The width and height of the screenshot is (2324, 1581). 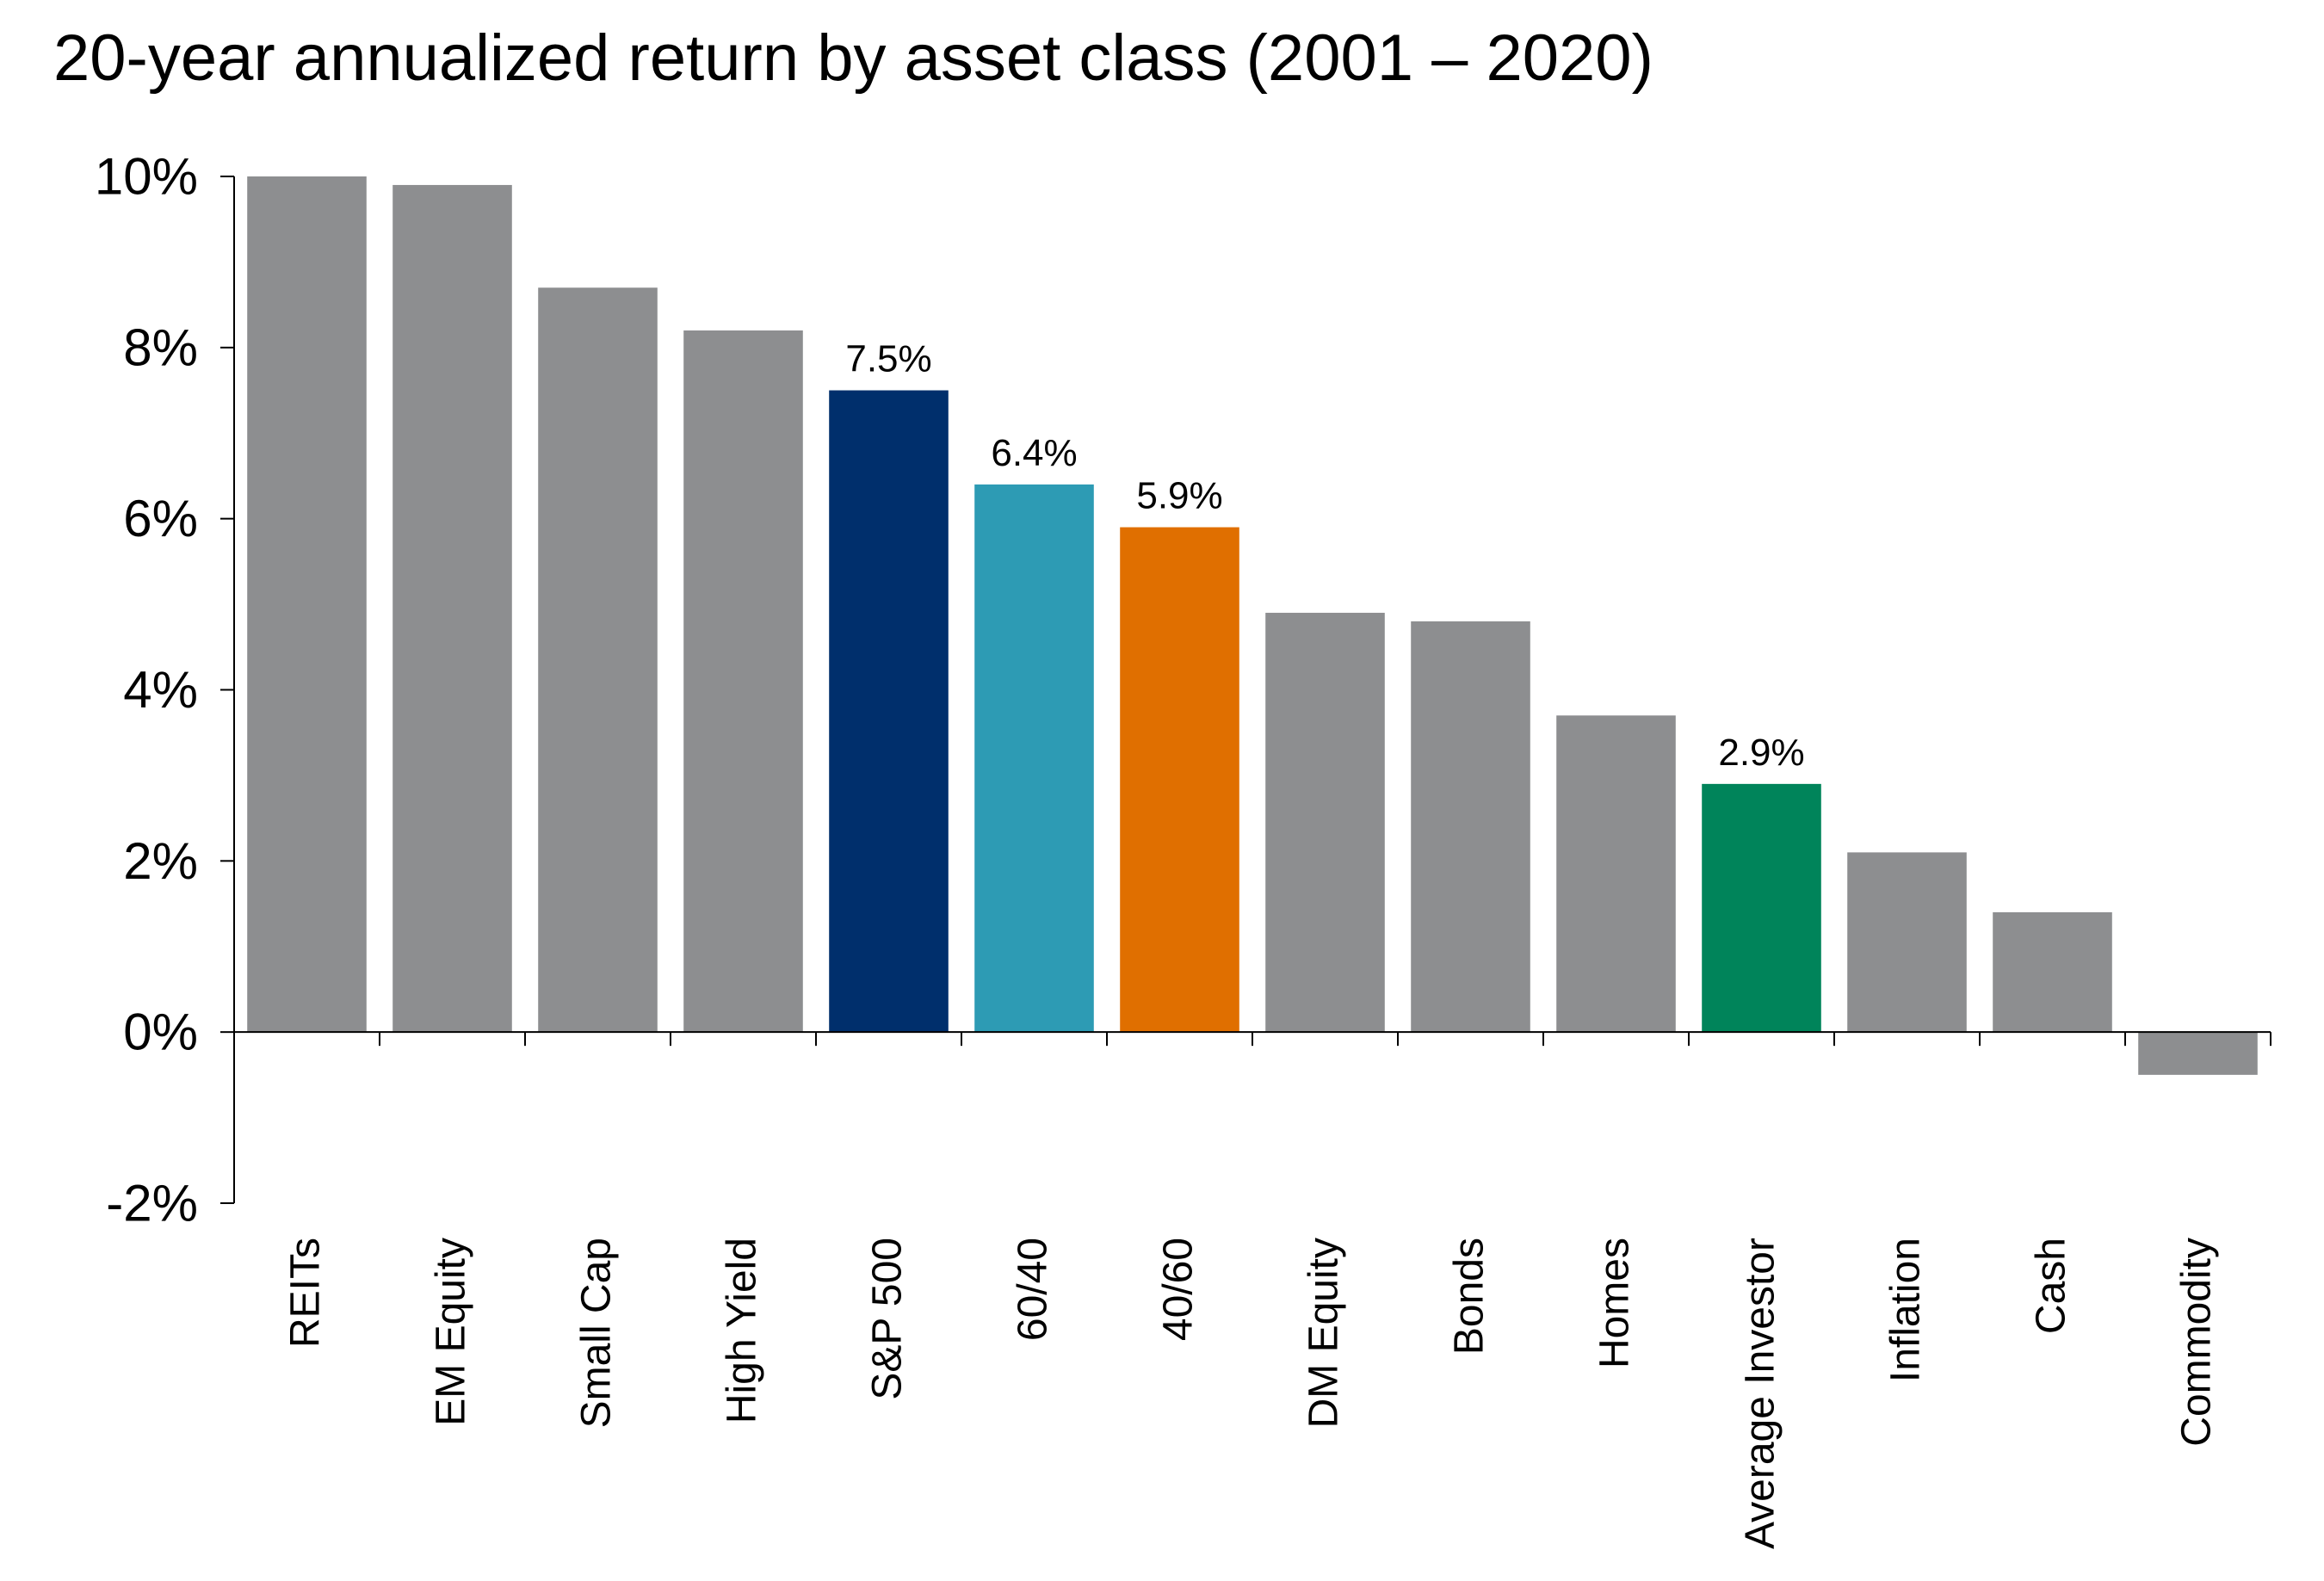 What do you see at coordinates (1470, 1296) in the screenshot?
I see `x-tick-label: Bonds` at bounding box center [1470, 1296].